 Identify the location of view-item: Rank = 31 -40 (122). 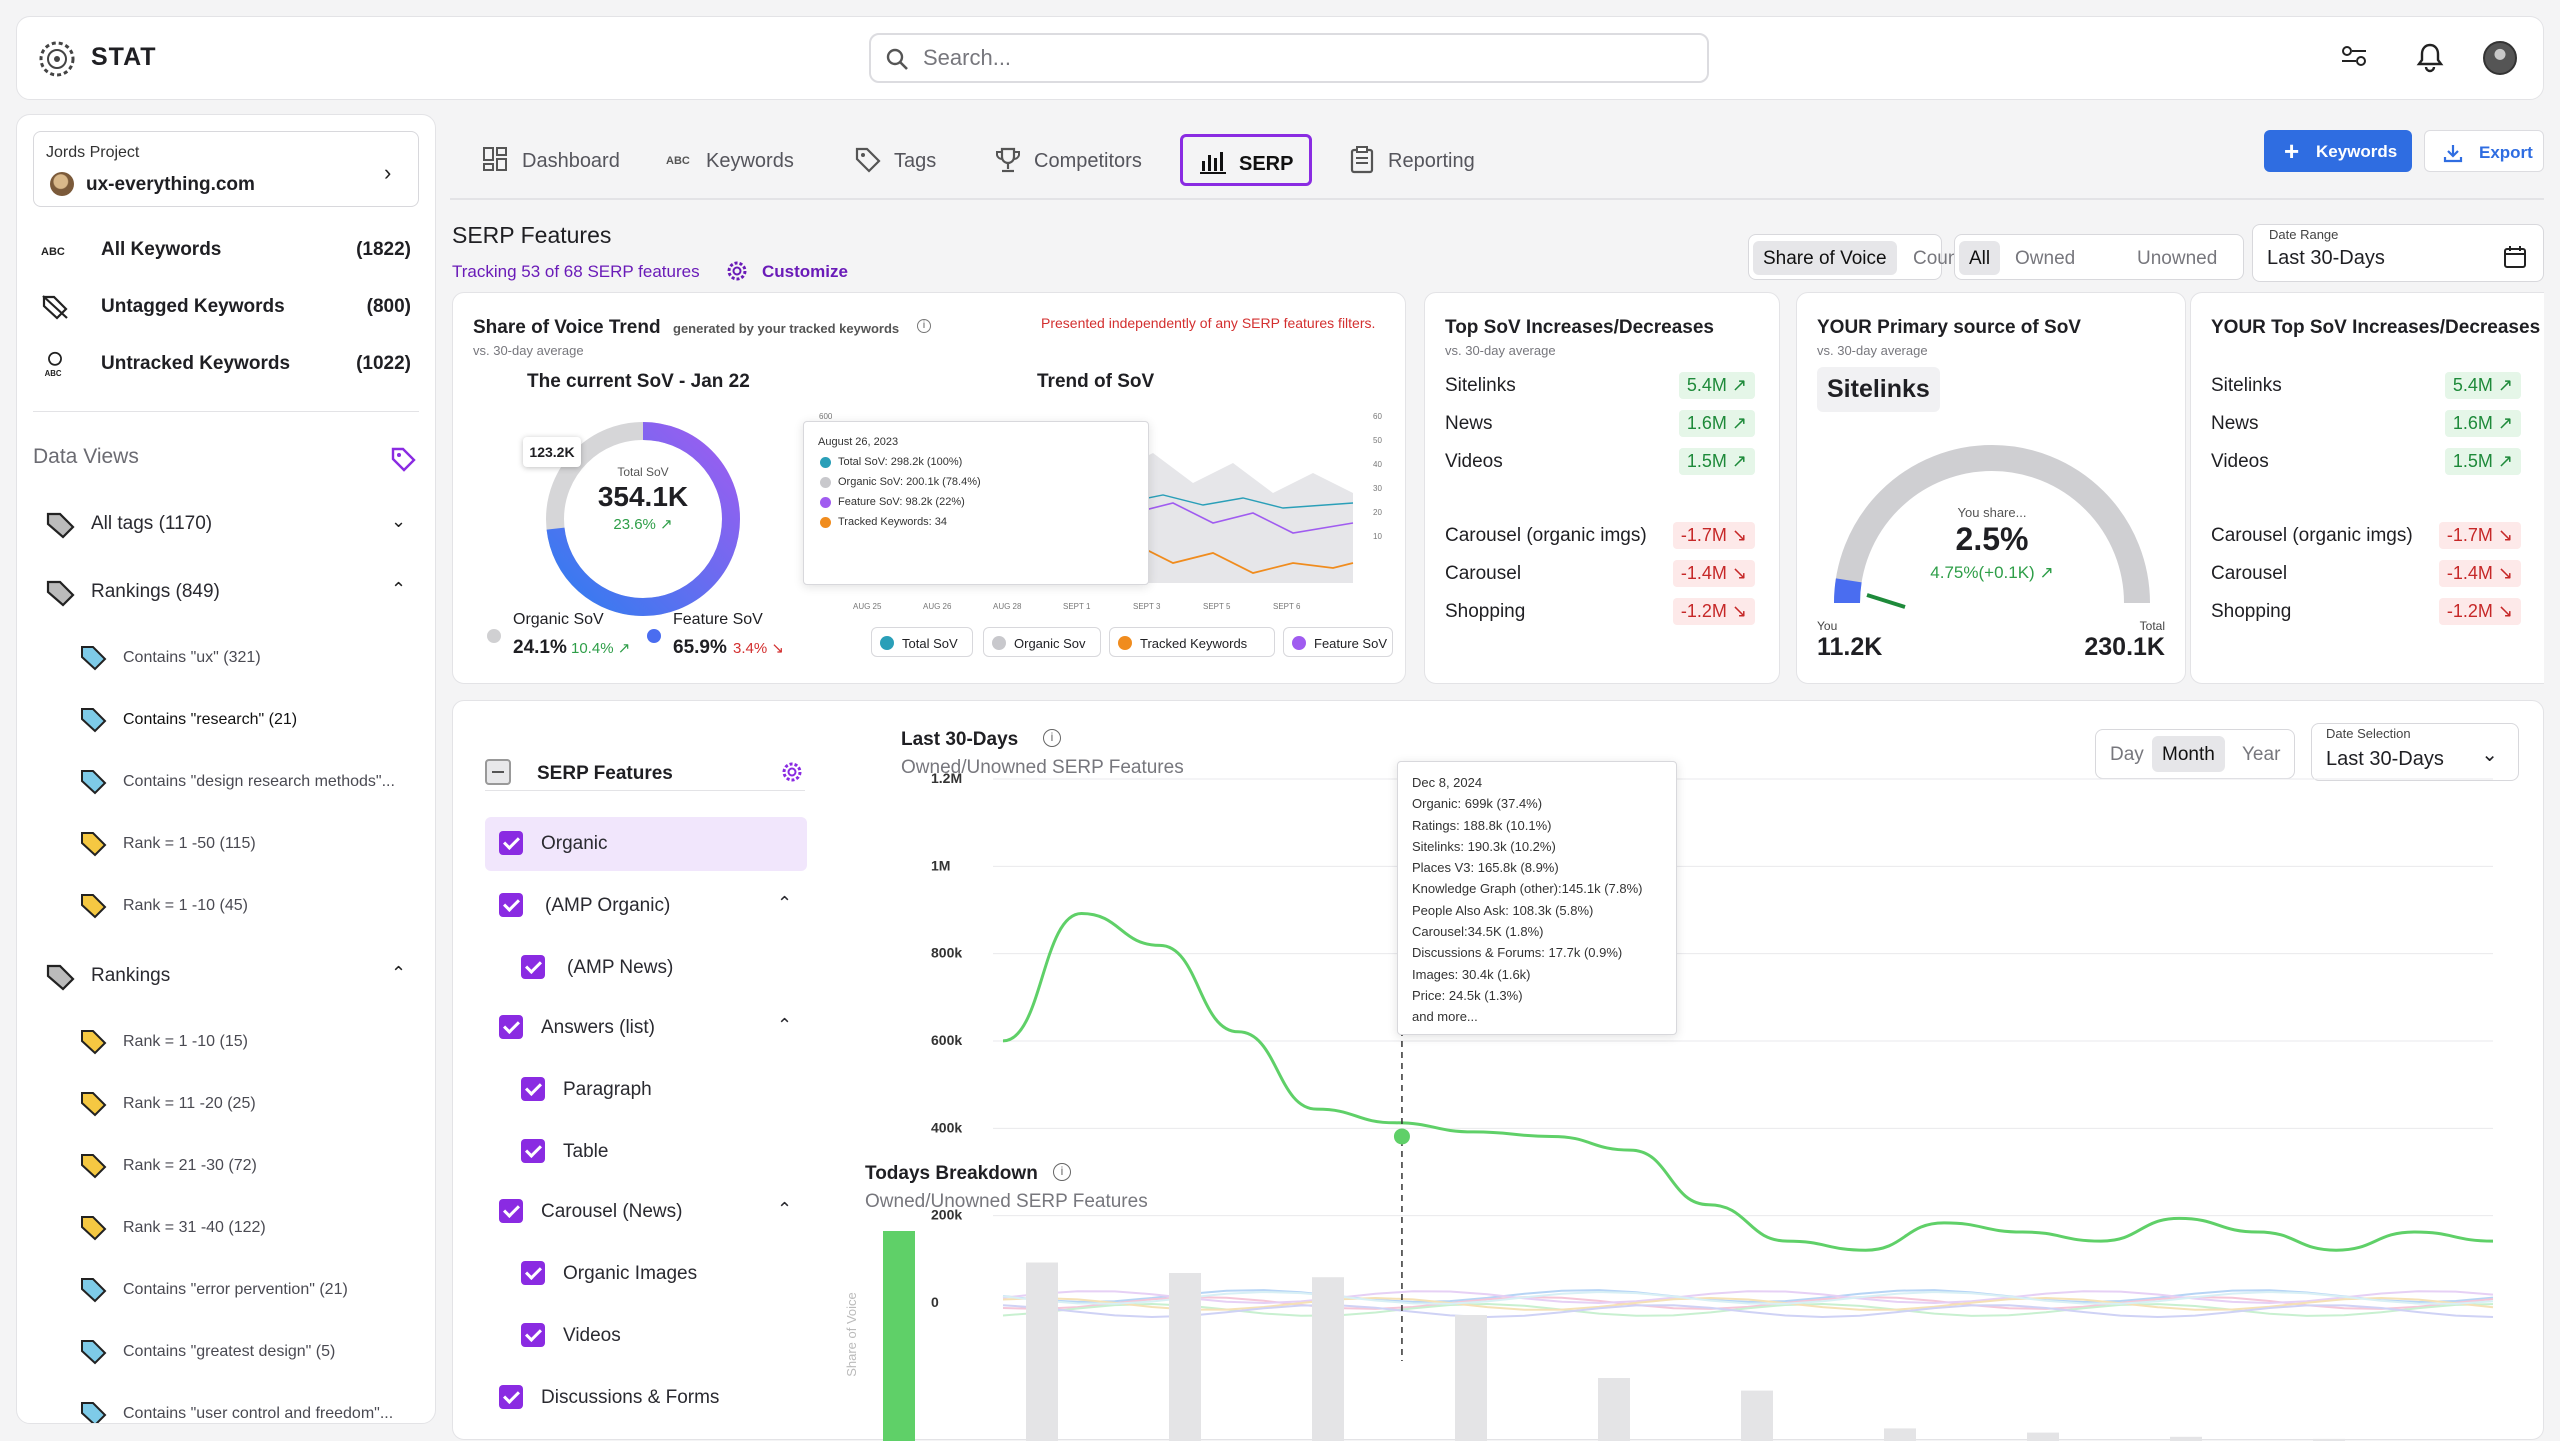
(241, 1229).